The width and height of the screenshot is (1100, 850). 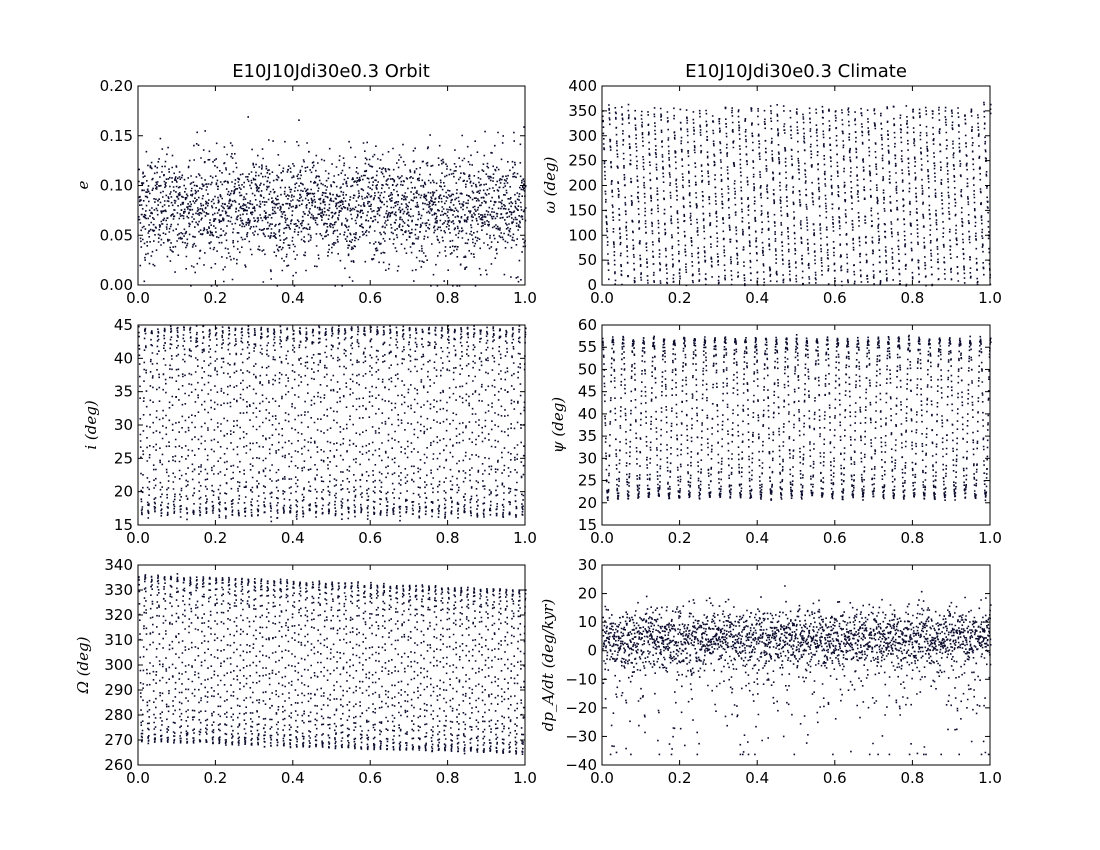 What do you see at coordinates (116, 235) in the screenshot?
I see `y-tick-label: 0.05` at bounding box center [116, 235].